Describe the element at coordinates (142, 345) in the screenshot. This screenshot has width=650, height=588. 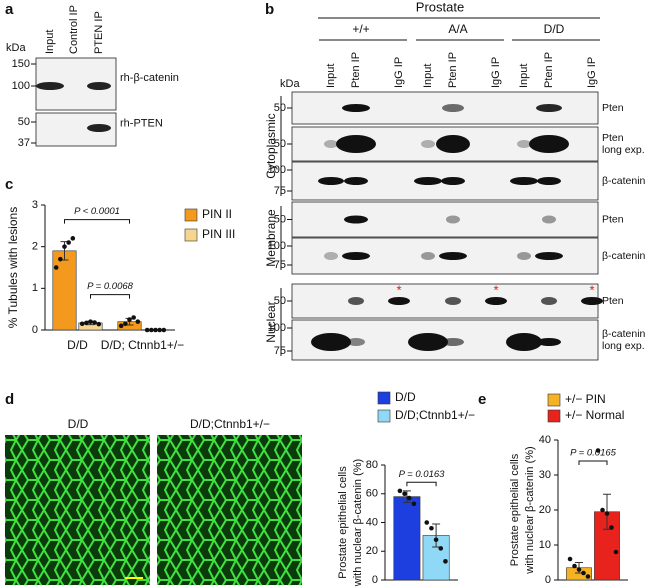
I see `x-tick-label: D/D; Ctnnb1+/−` at that location.